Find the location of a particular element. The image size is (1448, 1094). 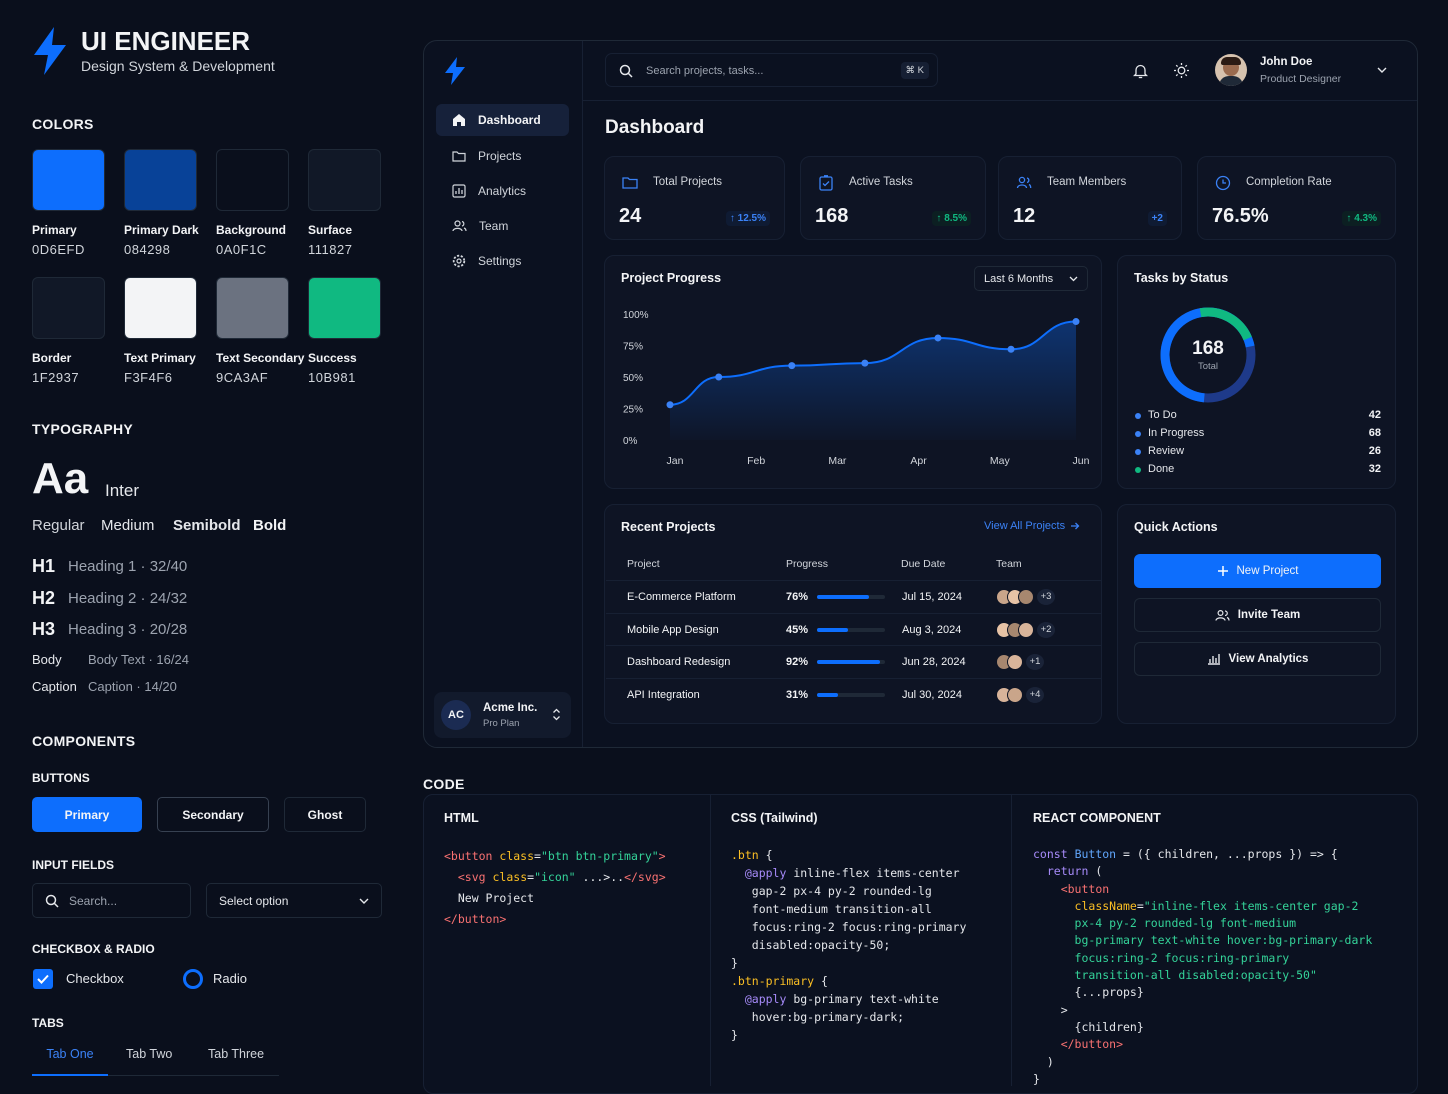

checkbox-label: Checkbox is located at coordinates (95, 978).